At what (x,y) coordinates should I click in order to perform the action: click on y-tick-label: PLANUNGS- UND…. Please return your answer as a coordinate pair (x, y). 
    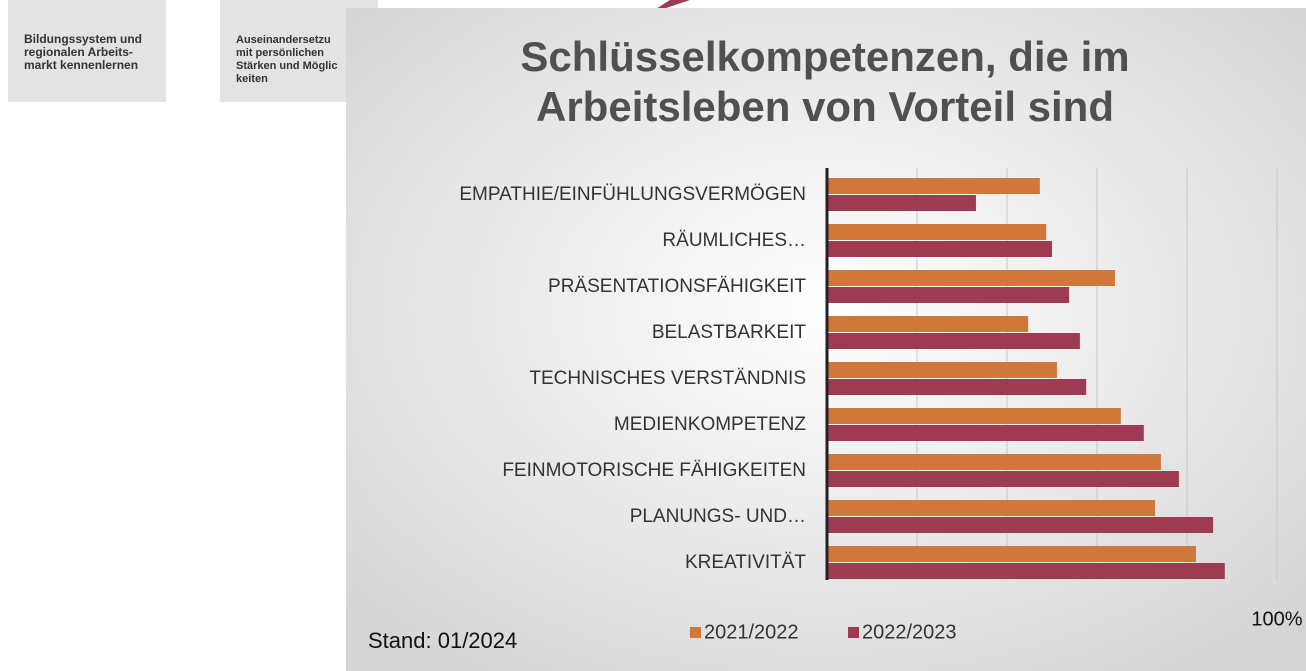
    Looking at the image, I should click on (718, 516).